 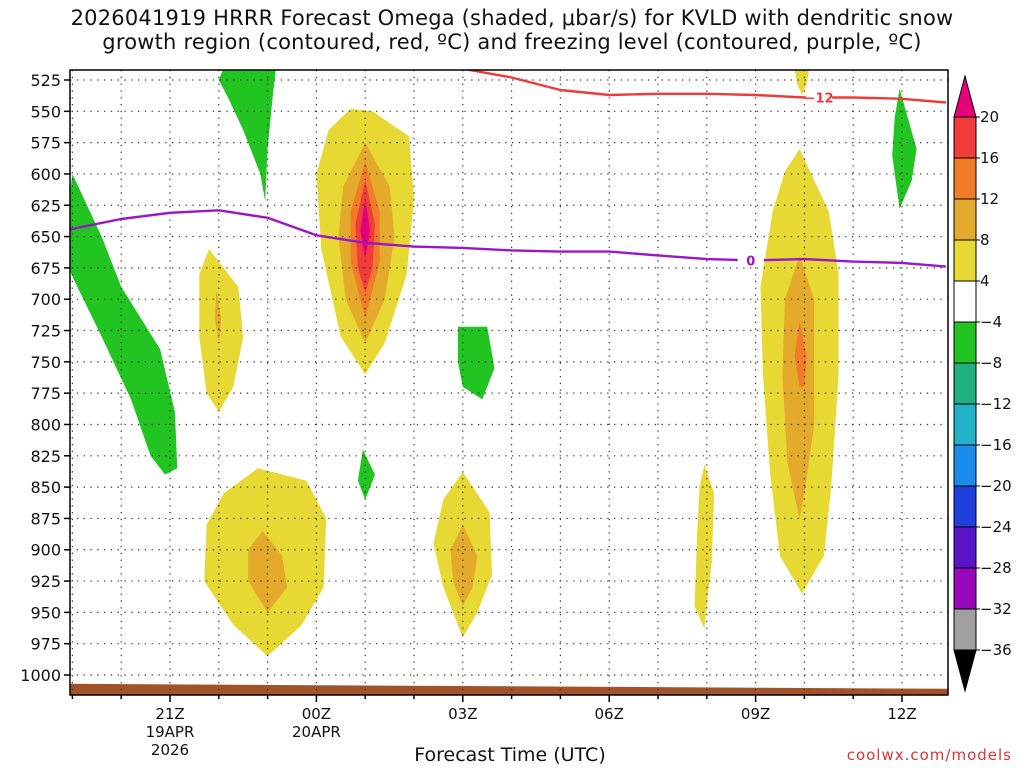 I want to click on y-tick-label: 650, so click(x=45, y=237).